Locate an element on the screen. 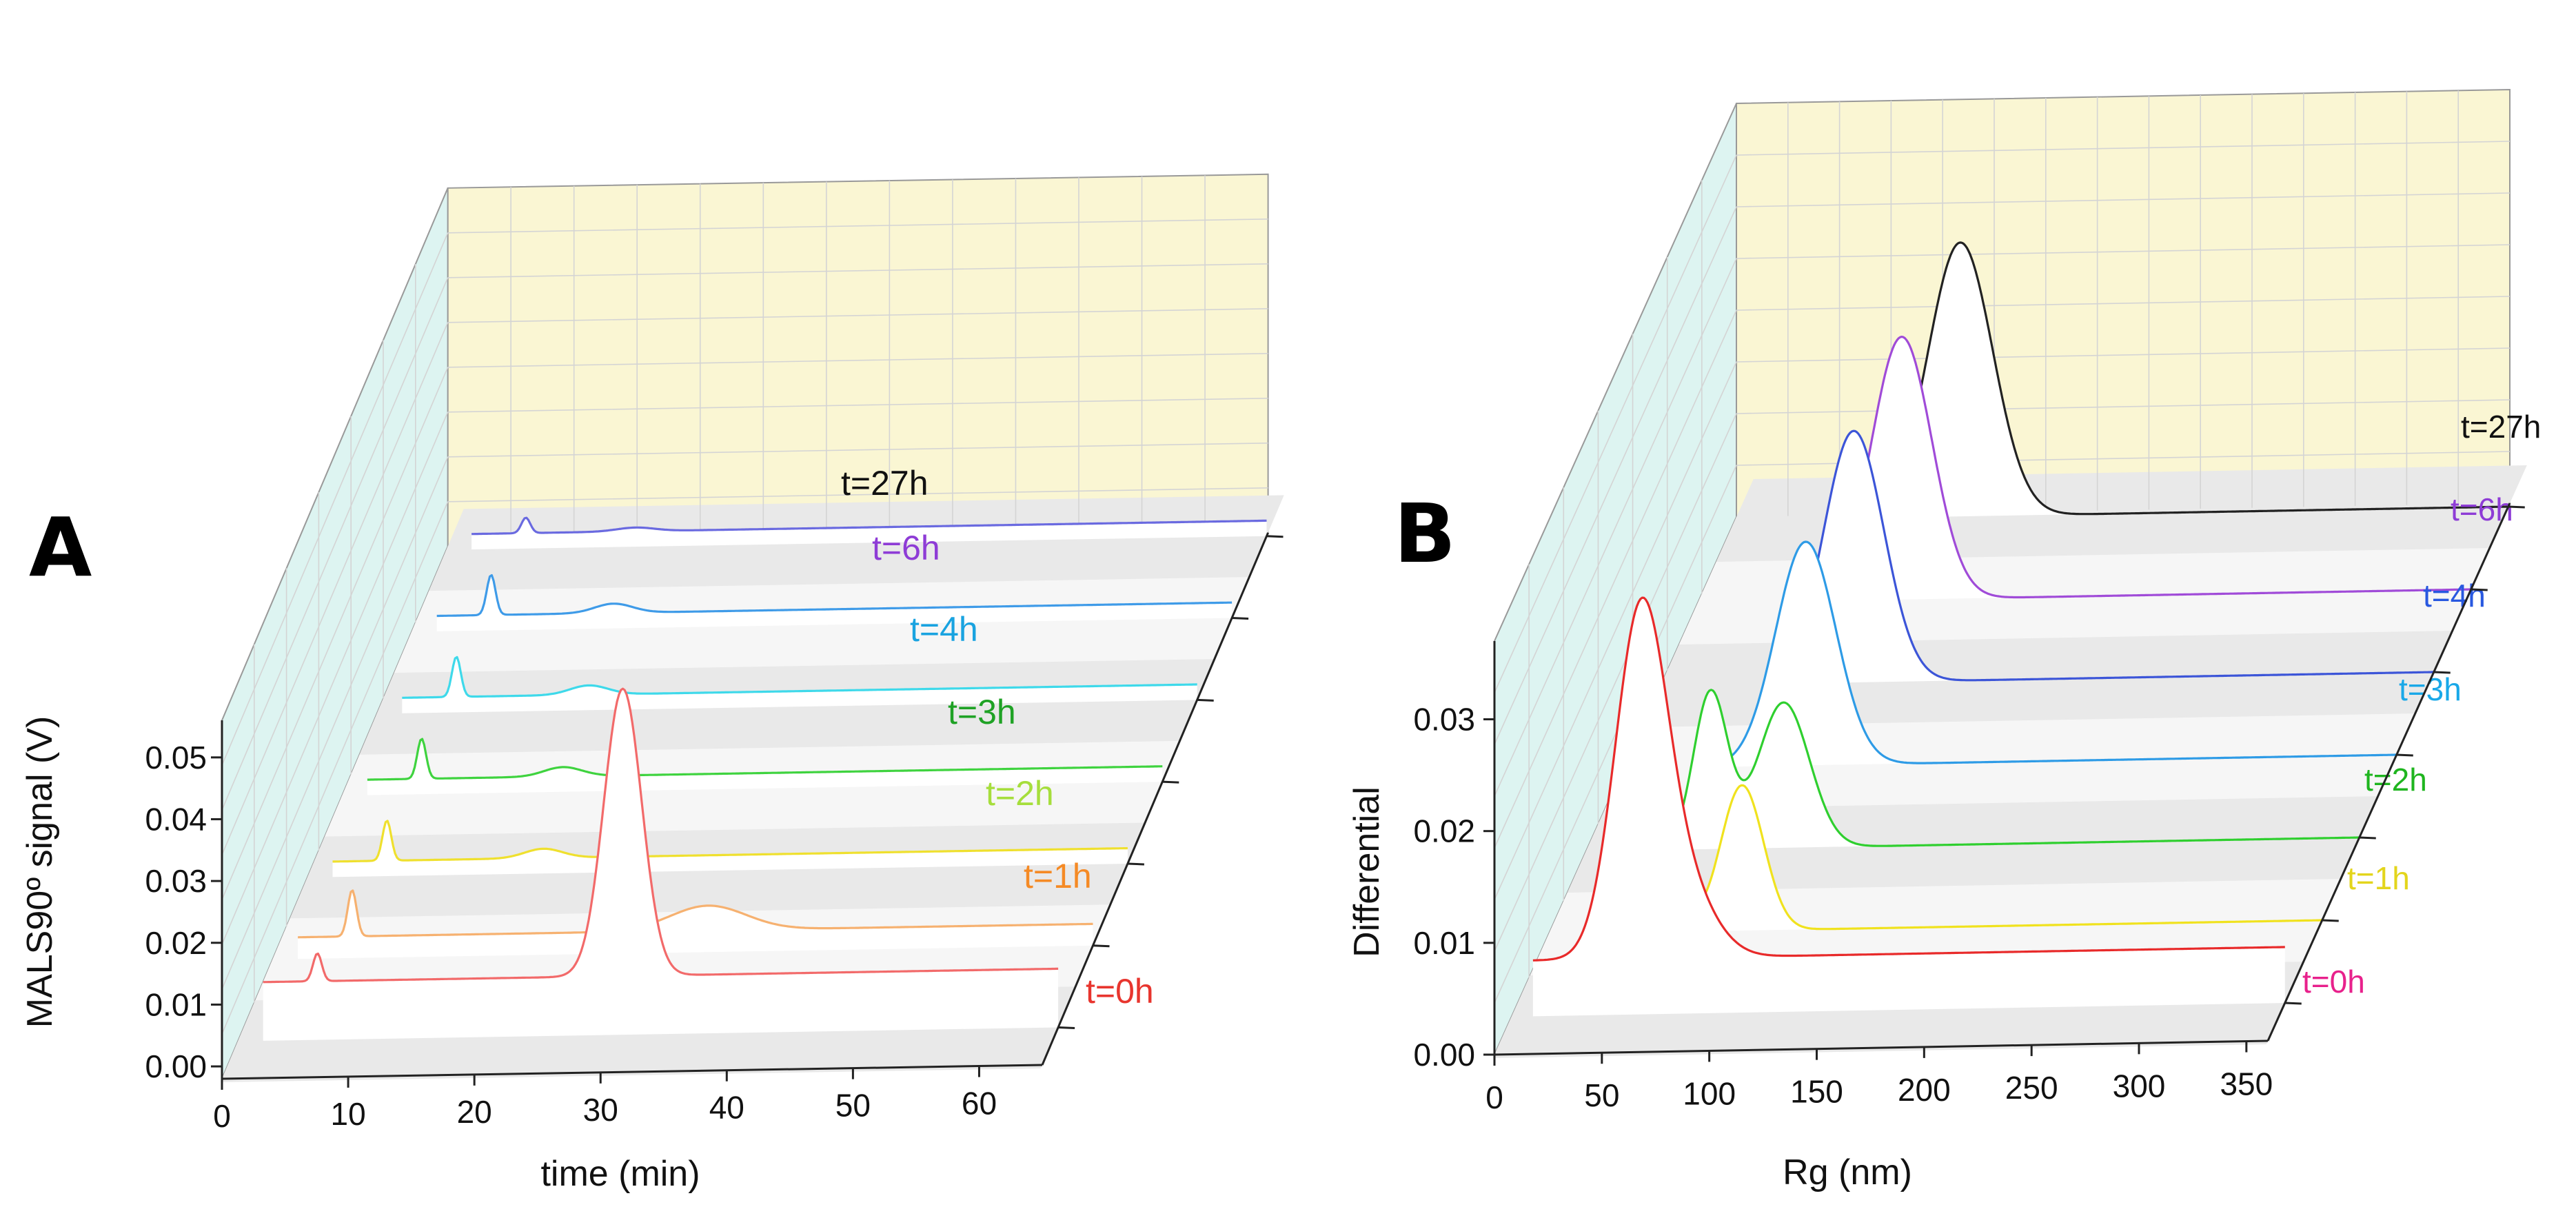 The width and height of the screenshot is (2576, 1218). x-axis-title: Rg (nm) is located at coordinates (1847, 1172).